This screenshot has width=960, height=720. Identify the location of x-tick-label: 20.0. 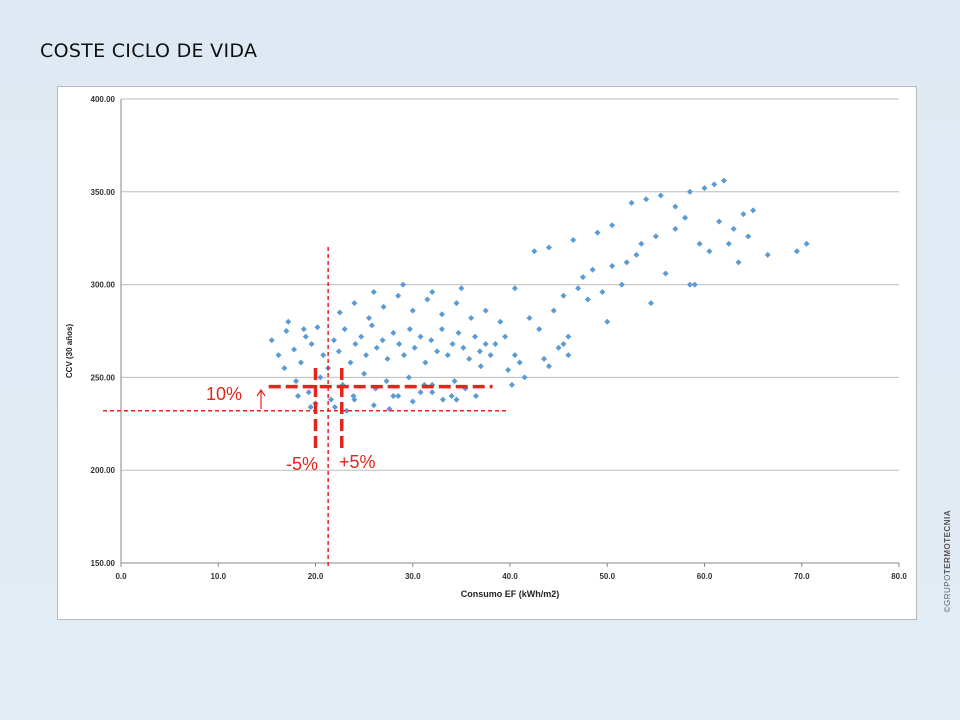
(316, 576).